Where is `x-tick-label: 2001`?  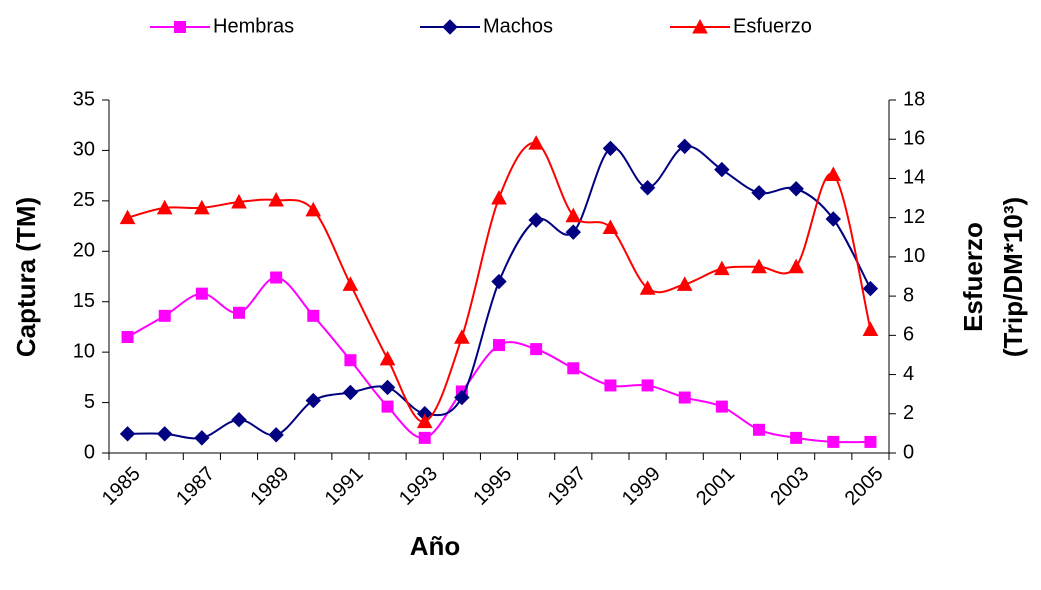 x-tick-label: 2001 is located at coordinates (715, 486).